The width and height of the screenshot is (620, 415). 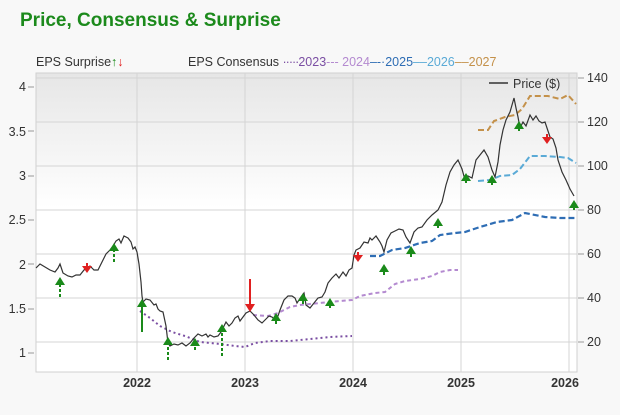 I want to click on y-axis-right: 140 120 100 80 60 40 20, so click(x=597, y=210).